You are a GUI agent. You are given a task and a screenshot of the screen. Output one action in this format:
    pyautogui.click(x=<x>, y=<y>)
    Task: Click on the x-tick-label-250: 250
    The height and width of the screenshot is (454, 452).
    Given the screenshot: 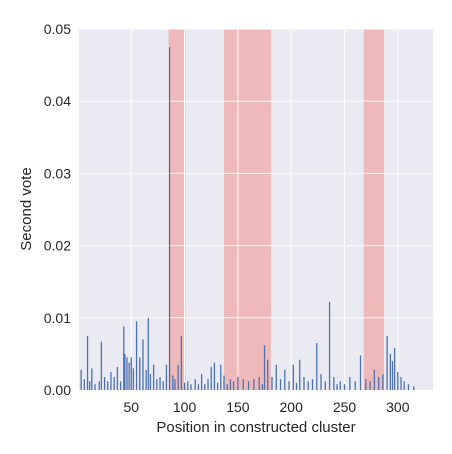 What is the action you would take?
    pyautogui.click(x=345, y=407)
    